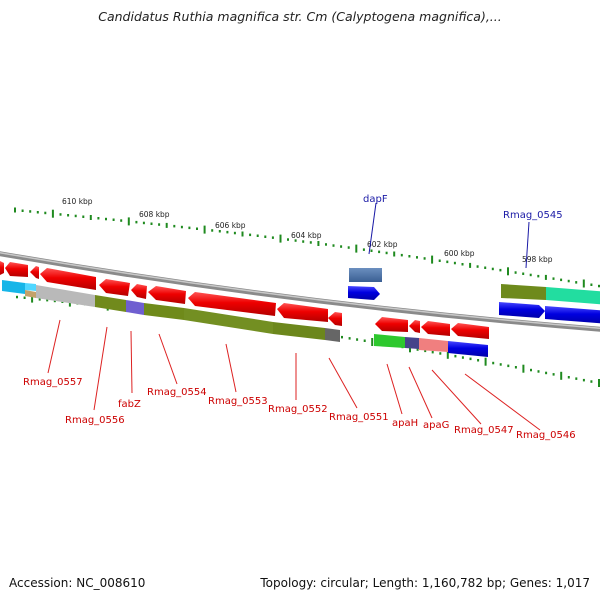 This screenshot has width=600, height=600. What do you see at coordinates (484, 430) in the screenshot?
I see `gene-label-Rmag_0547: Rmag_0547` at bounding box center [484, 430].